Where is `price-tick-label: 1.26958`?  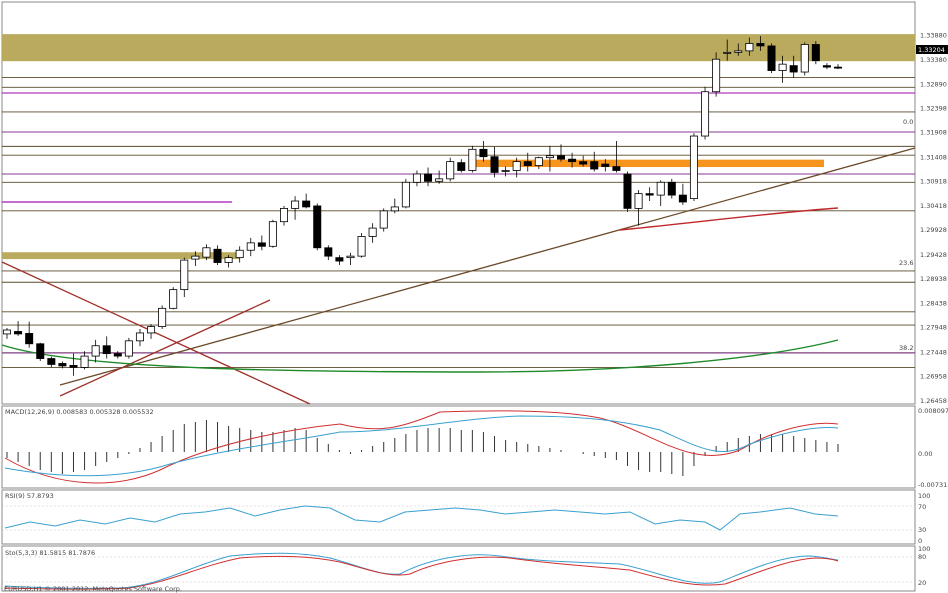 price-tick-label: 1.26958 is located at coordinates (933, 376).